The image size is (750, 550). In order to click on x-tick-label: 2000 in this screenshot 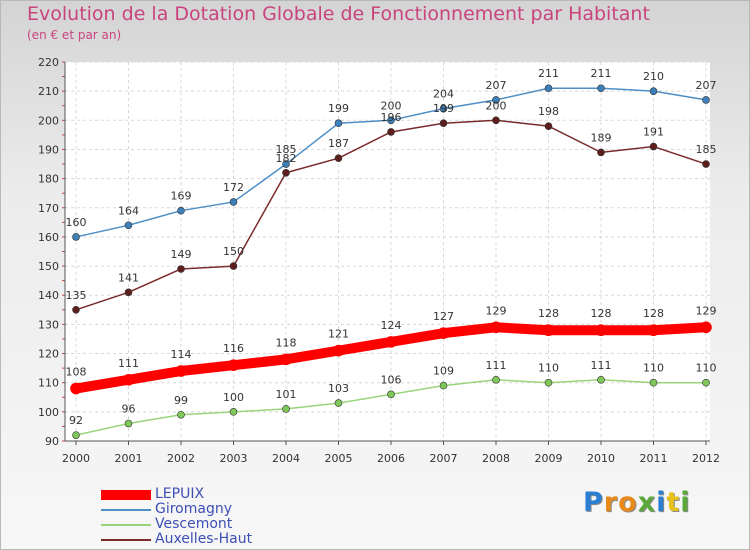, I will do `click(76, 458)`.